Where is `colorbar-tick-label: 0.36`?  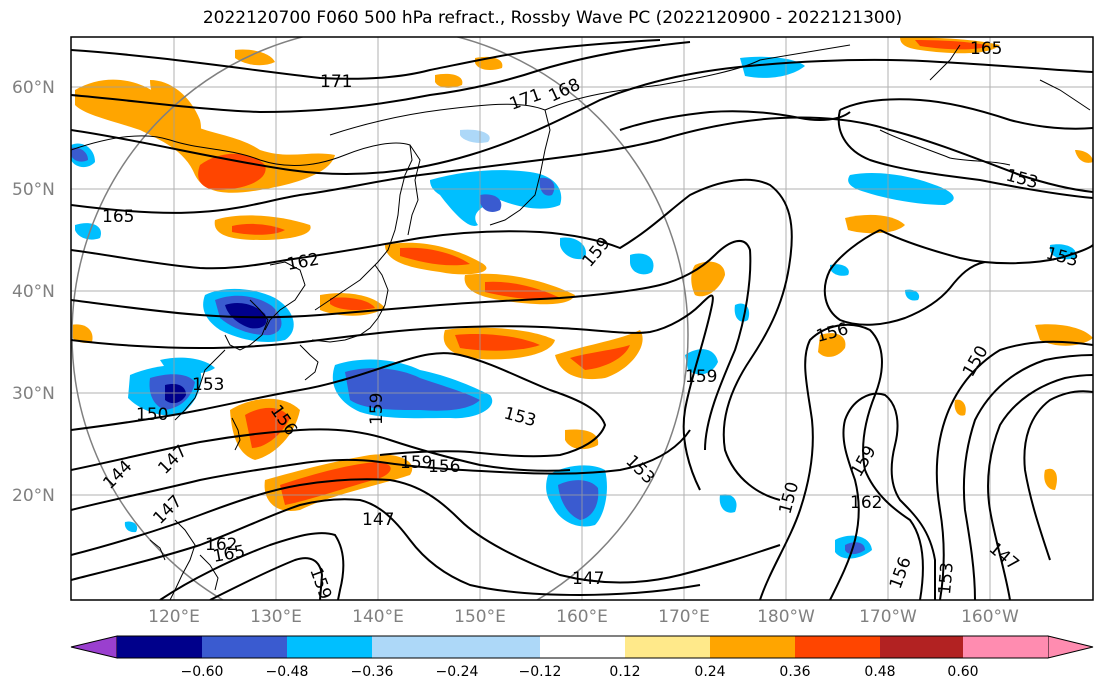 colorbar-tick-label: 0.36 is located at coordinates (794, 672).